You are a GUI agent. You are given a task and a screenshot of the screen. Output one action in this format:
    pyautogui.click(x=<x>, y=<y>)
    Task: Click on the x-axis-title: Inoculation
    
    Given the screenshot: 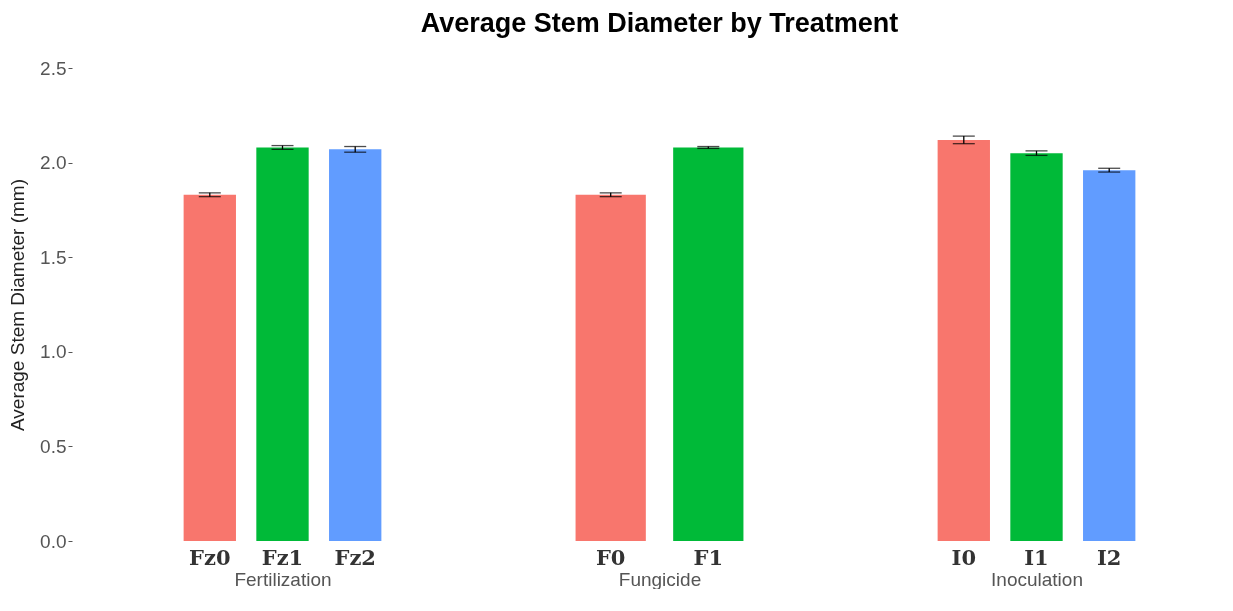 What is the action you would take?
    pyautogui.click(x=1037, y=579)
    